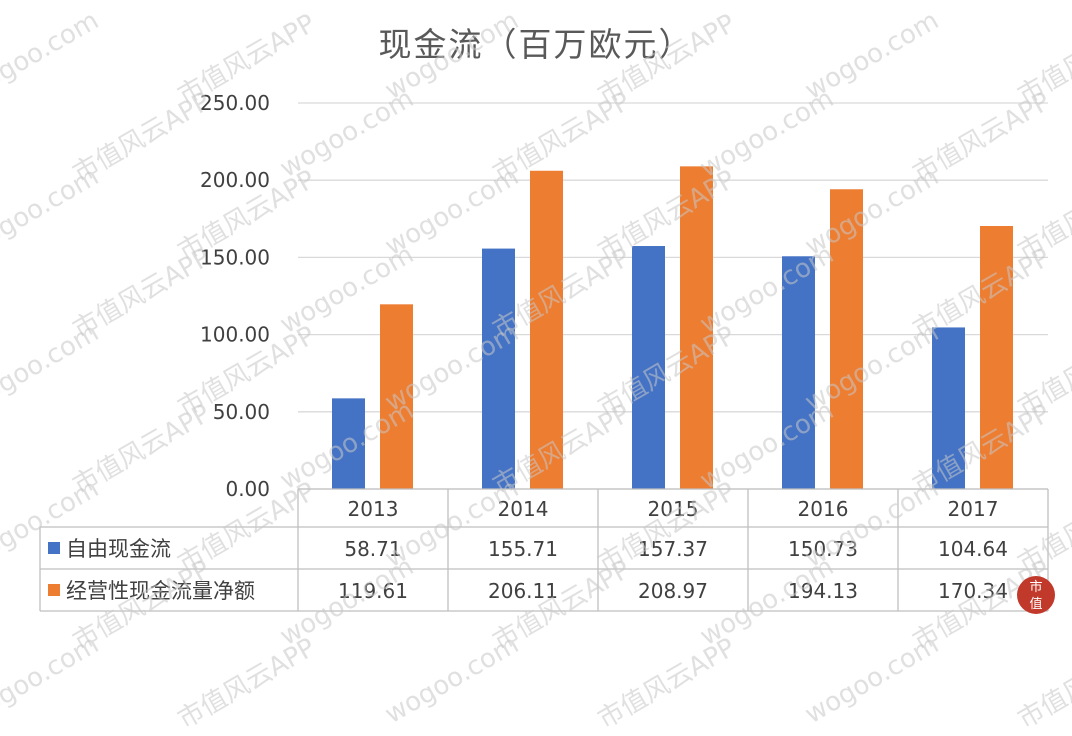  I want to click on bar-operating-cash-flow-2013, so click(396, 396).